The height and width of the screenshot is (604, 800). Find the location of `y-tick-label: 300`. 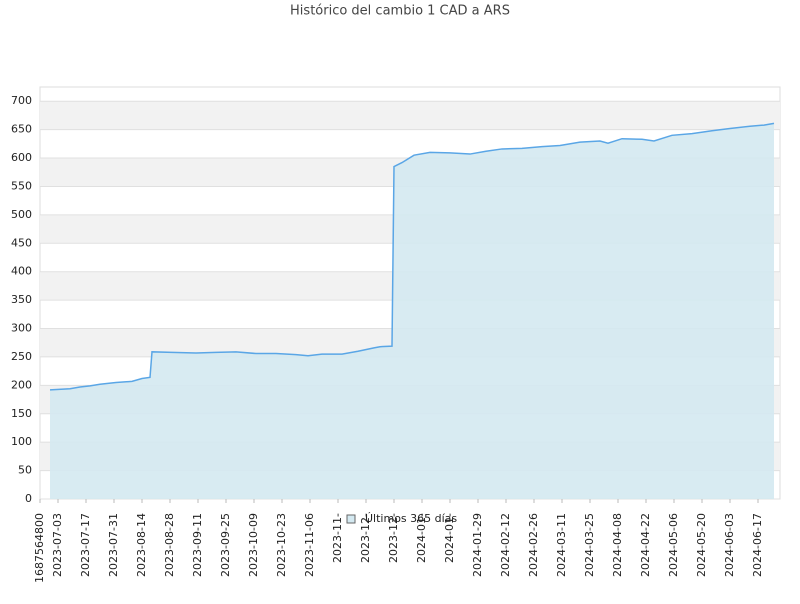

y-tick-label: 300 is located at coordinates (21, 328).